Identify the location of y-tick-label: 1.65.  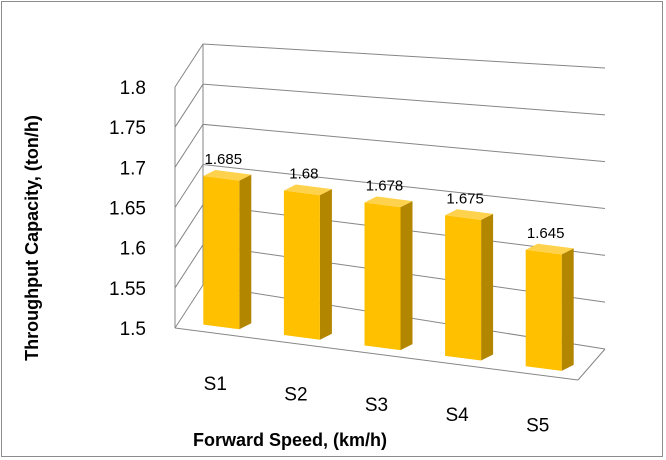
(127, 209).